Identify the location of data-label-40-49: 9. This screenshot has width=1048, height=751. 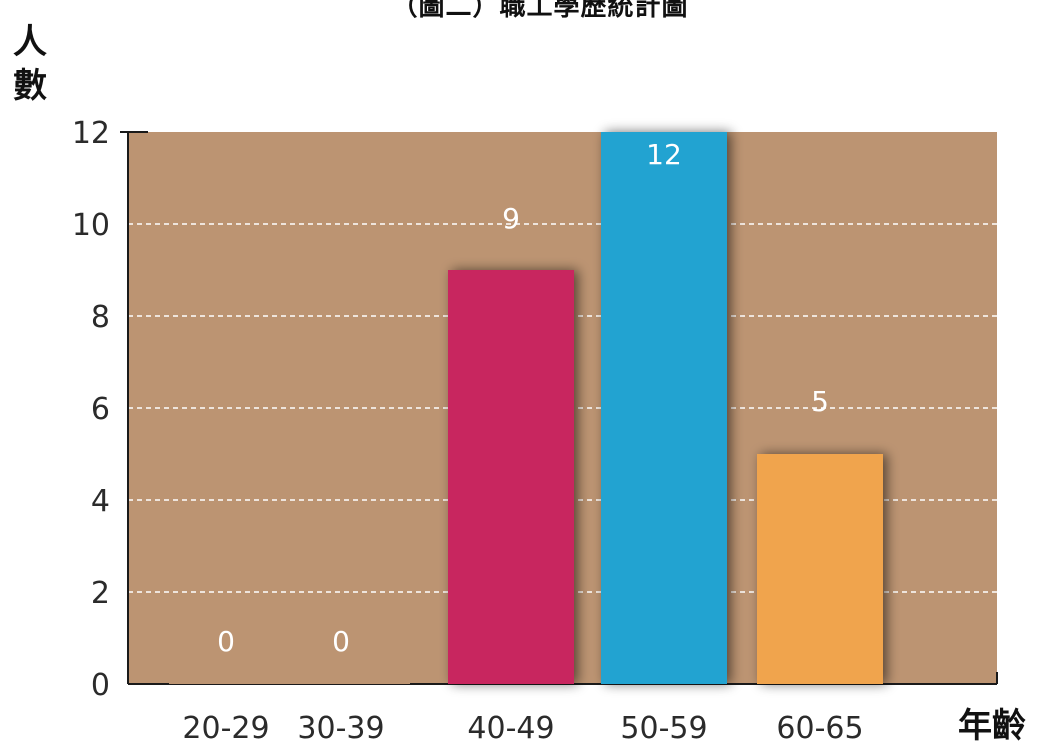
(511, 218).